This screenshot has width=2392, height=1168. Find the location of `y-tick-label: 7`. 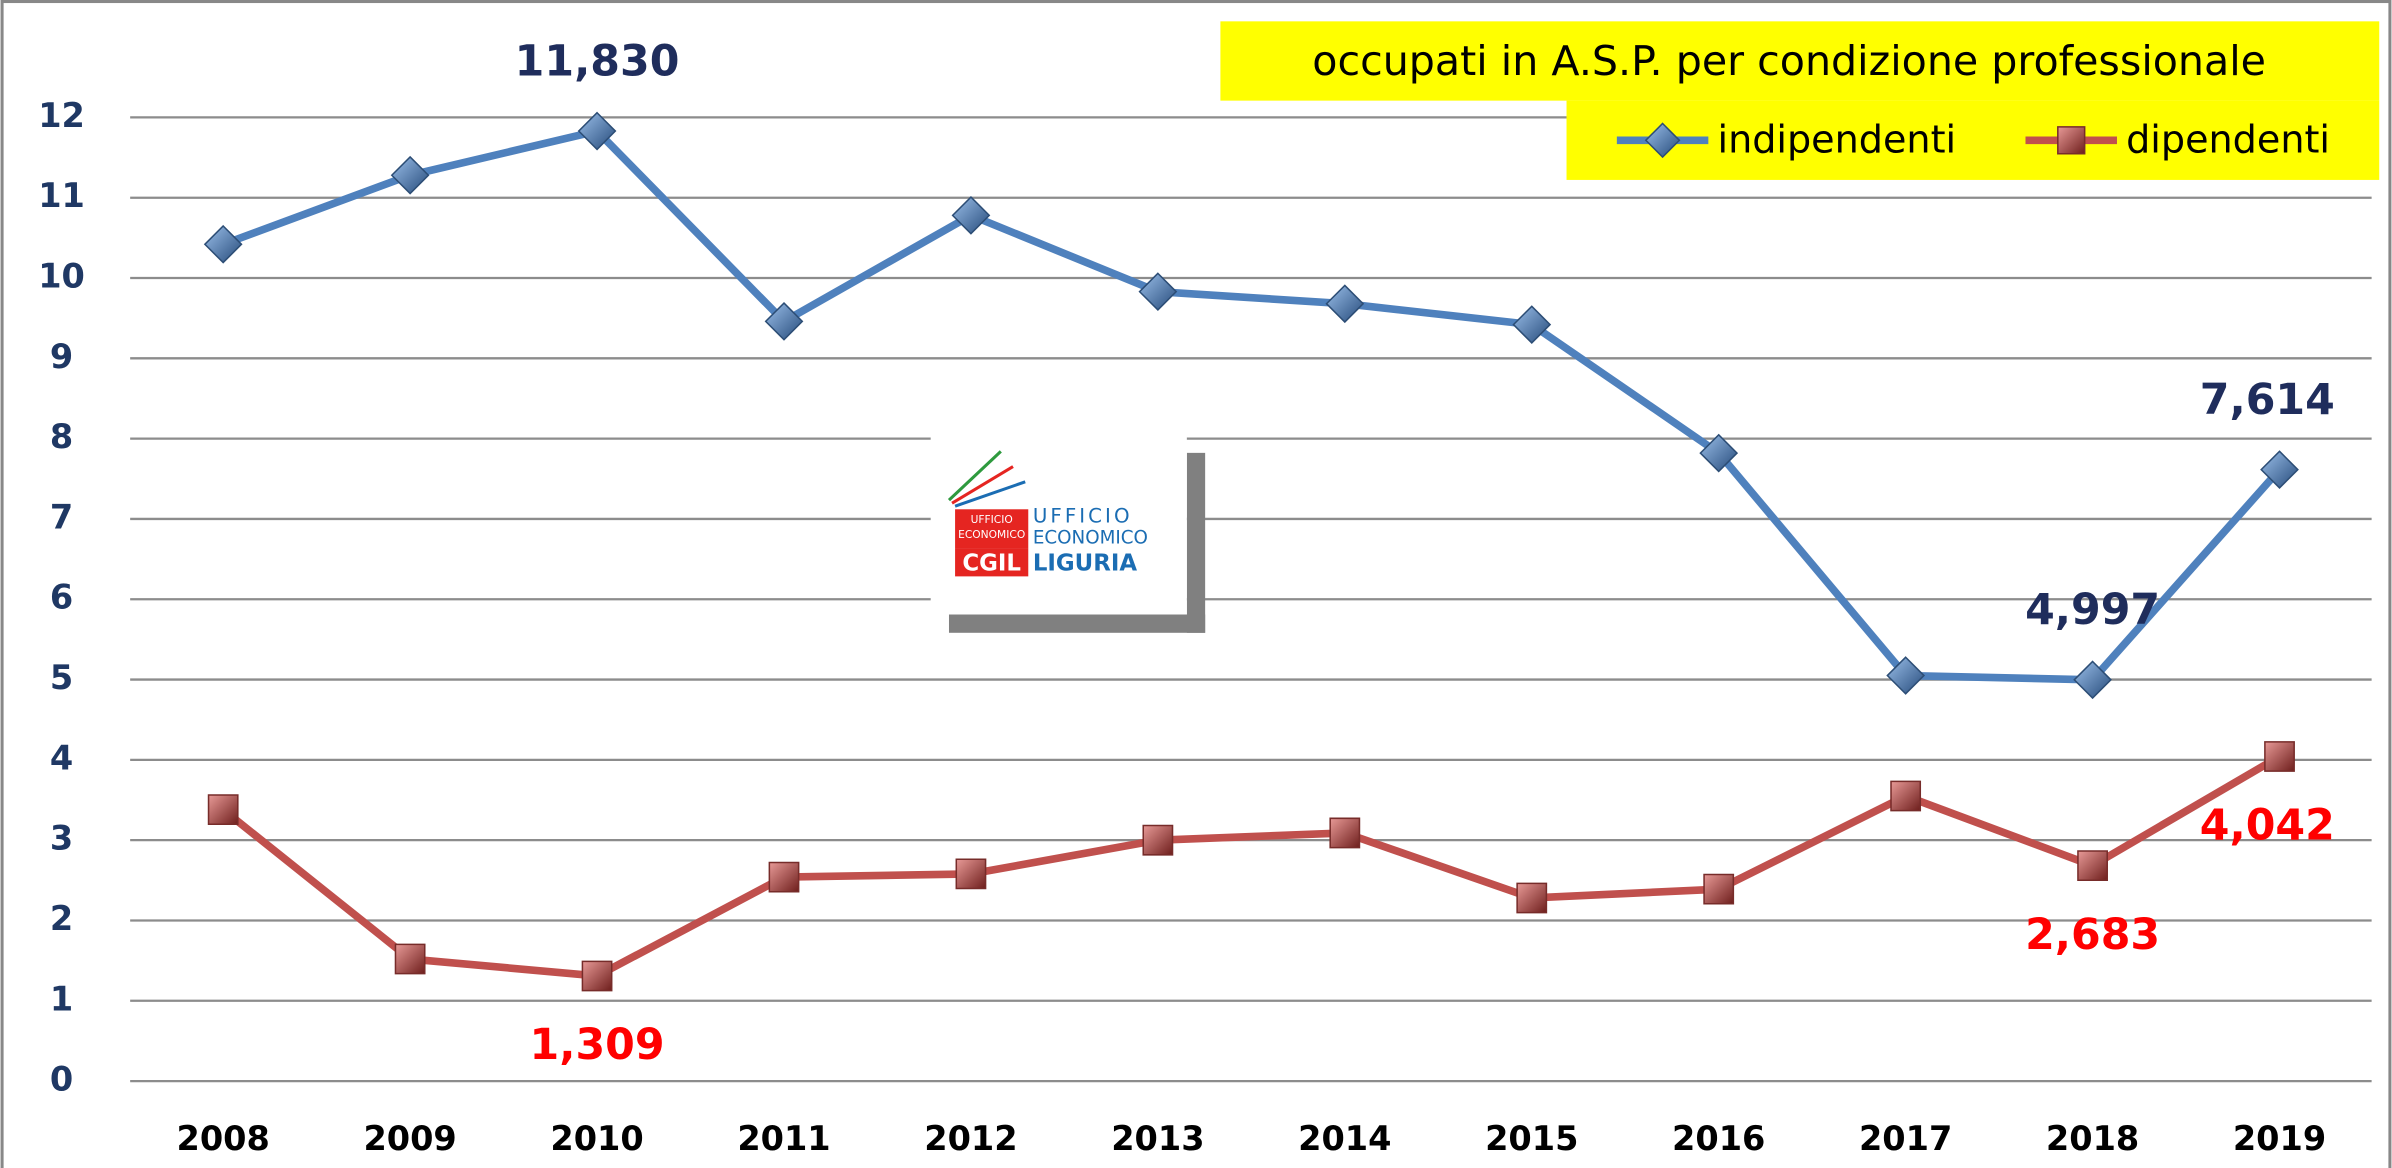

y-tick-label: 7 is located at coordinates (61, 516).